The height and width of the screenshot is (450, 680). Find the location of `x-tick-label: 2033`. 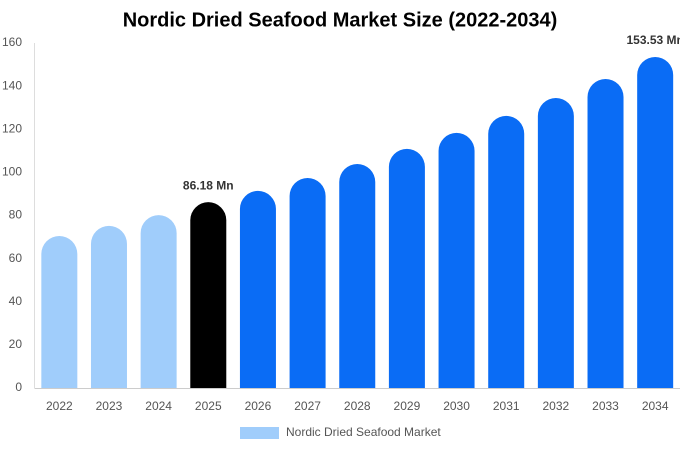

x-tick-label: 2033 is located at coordinates (605, 406).